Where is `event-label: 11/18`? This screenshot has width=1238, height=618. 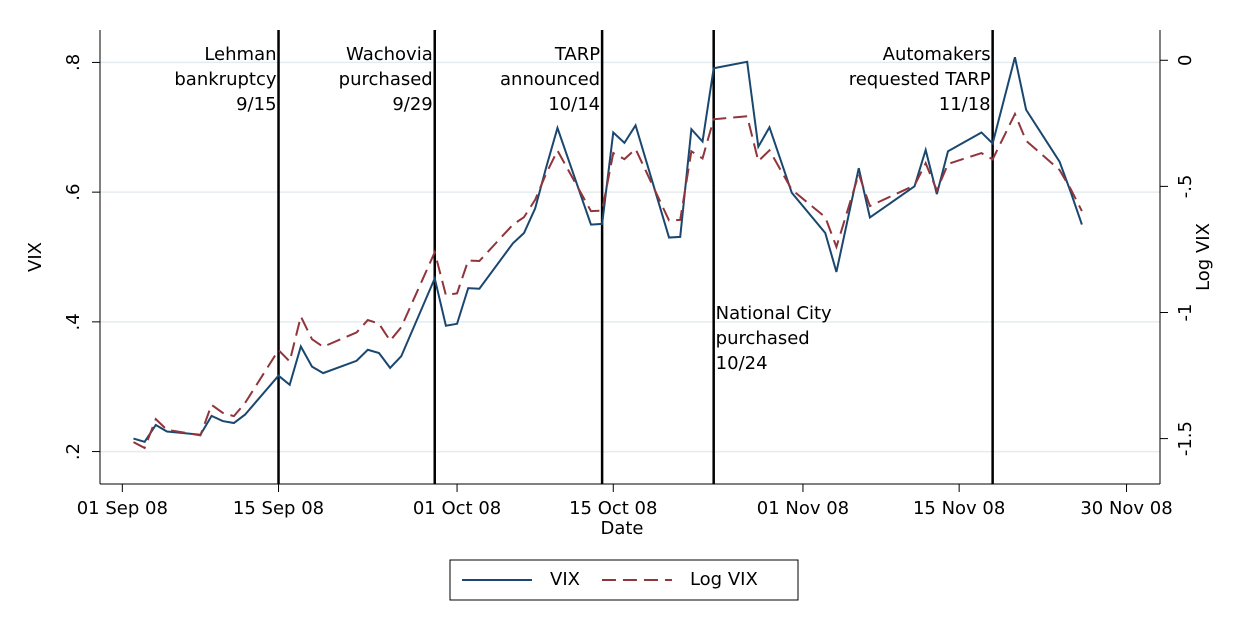
event-label: 11/18 is located at coordinates (965, 104).